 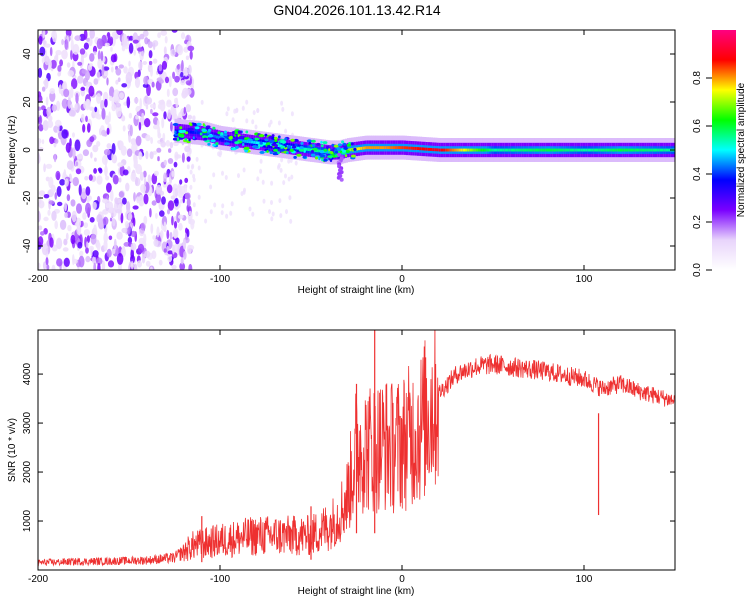 What do you see at coordinates (27, 520) in the screenshot?
I see `snr-y-tick-label: 1000` at bounding box center [27, 520].